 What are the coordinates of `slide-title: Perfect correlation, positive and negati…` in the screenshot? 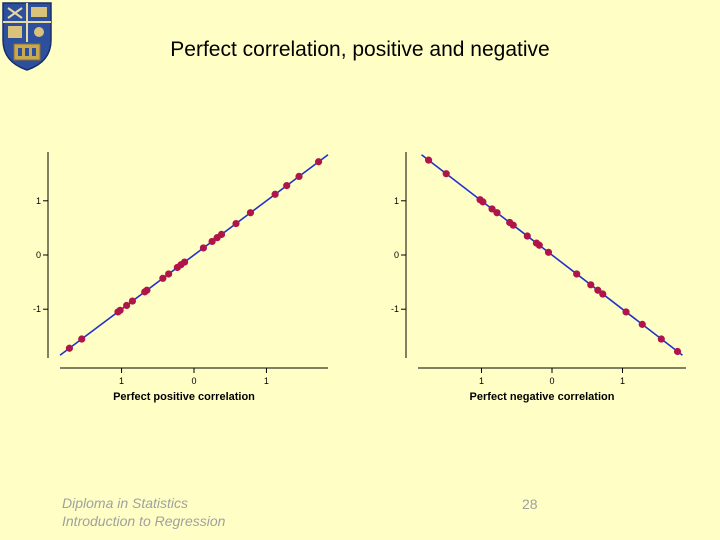 It's located at (360, 49).